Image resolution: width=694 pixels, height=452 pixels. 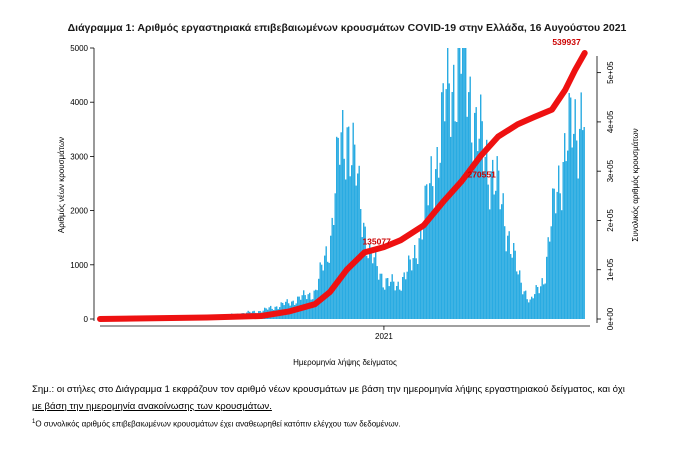 What do you see at coordinates (566, 42) in the screenshot?
I see `cumulative-annotation: 539937` at bounding box center [566, 42].